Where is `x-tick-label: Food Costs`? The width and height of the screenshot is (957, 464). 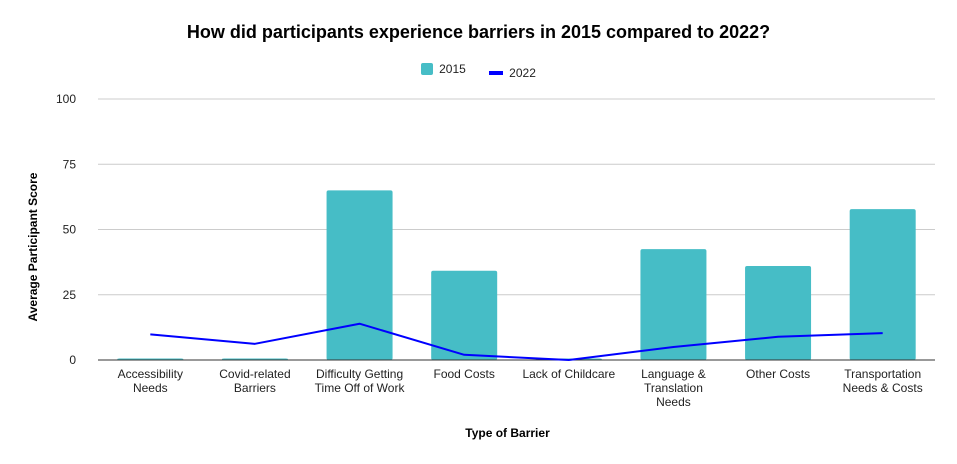 x-tick-label: Food Costs is located at coordinates (464, 374).